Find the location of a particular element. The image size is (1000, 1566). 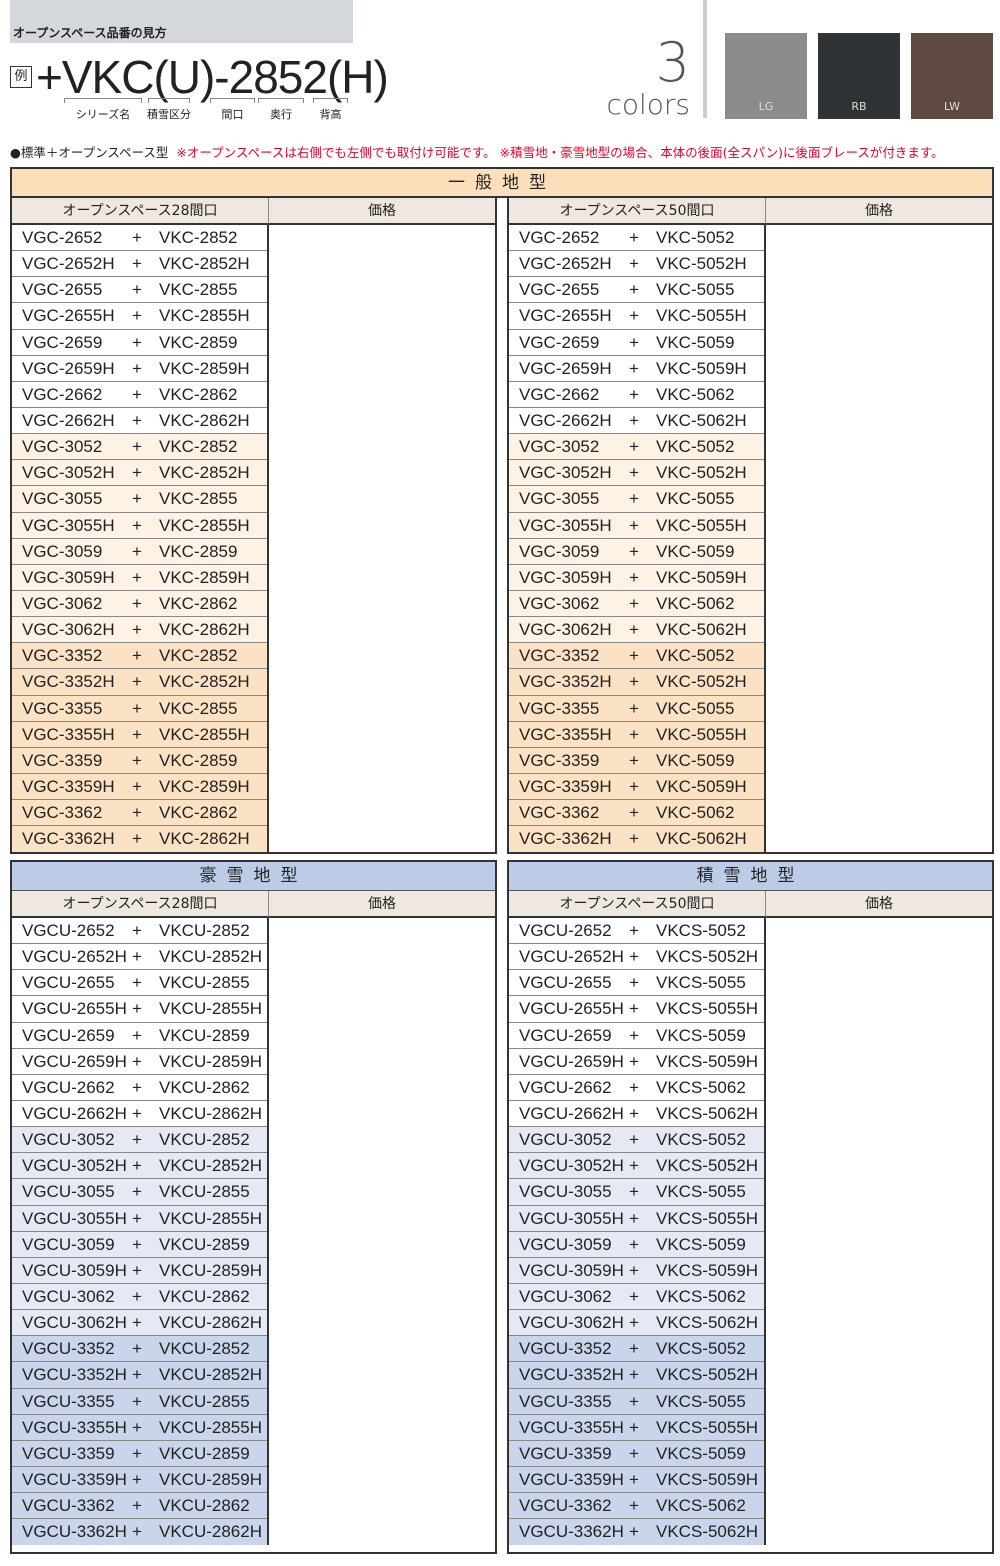

table-row: VGCU-3359H + VKCU-2859H is located at coordinates (139, 1480).